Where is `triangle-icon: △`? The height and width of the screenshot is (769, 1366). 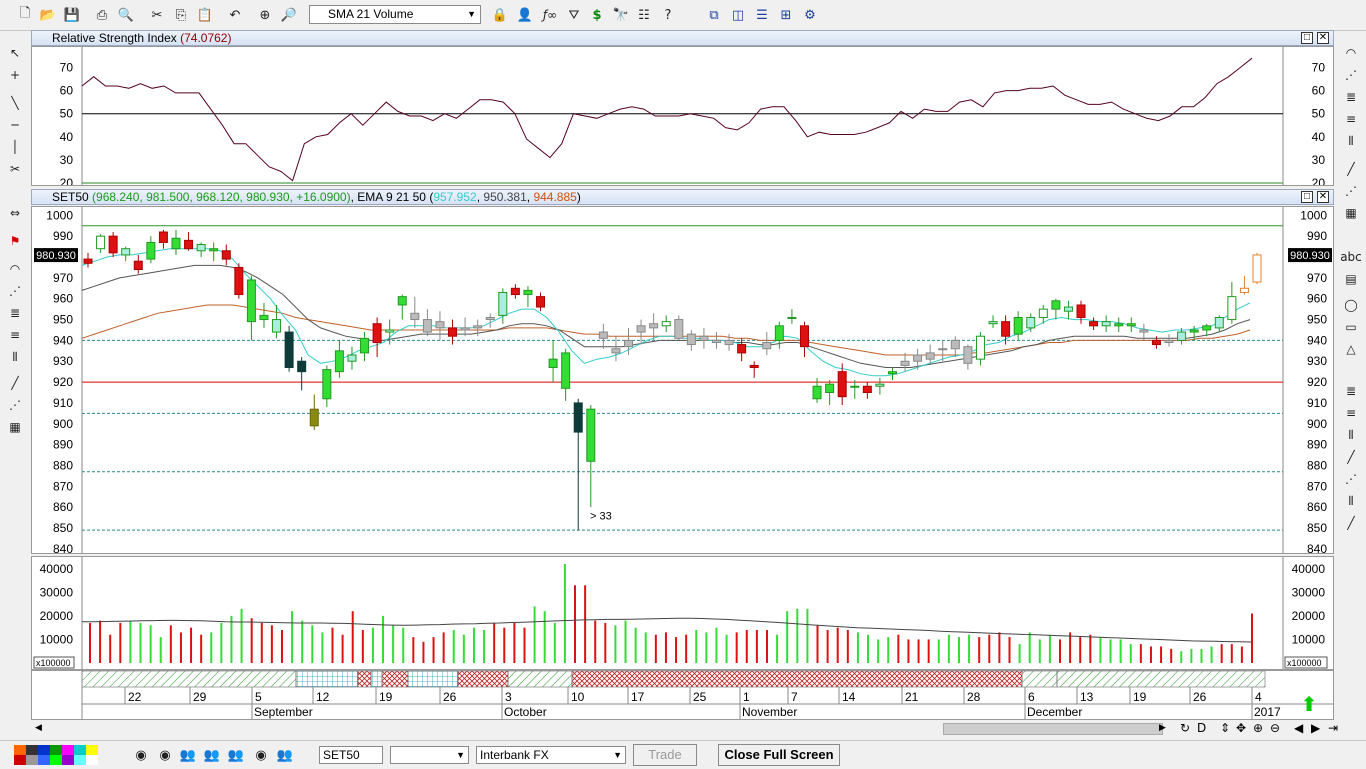 triangle-icon: △ is located at coordinates (1351, 349).